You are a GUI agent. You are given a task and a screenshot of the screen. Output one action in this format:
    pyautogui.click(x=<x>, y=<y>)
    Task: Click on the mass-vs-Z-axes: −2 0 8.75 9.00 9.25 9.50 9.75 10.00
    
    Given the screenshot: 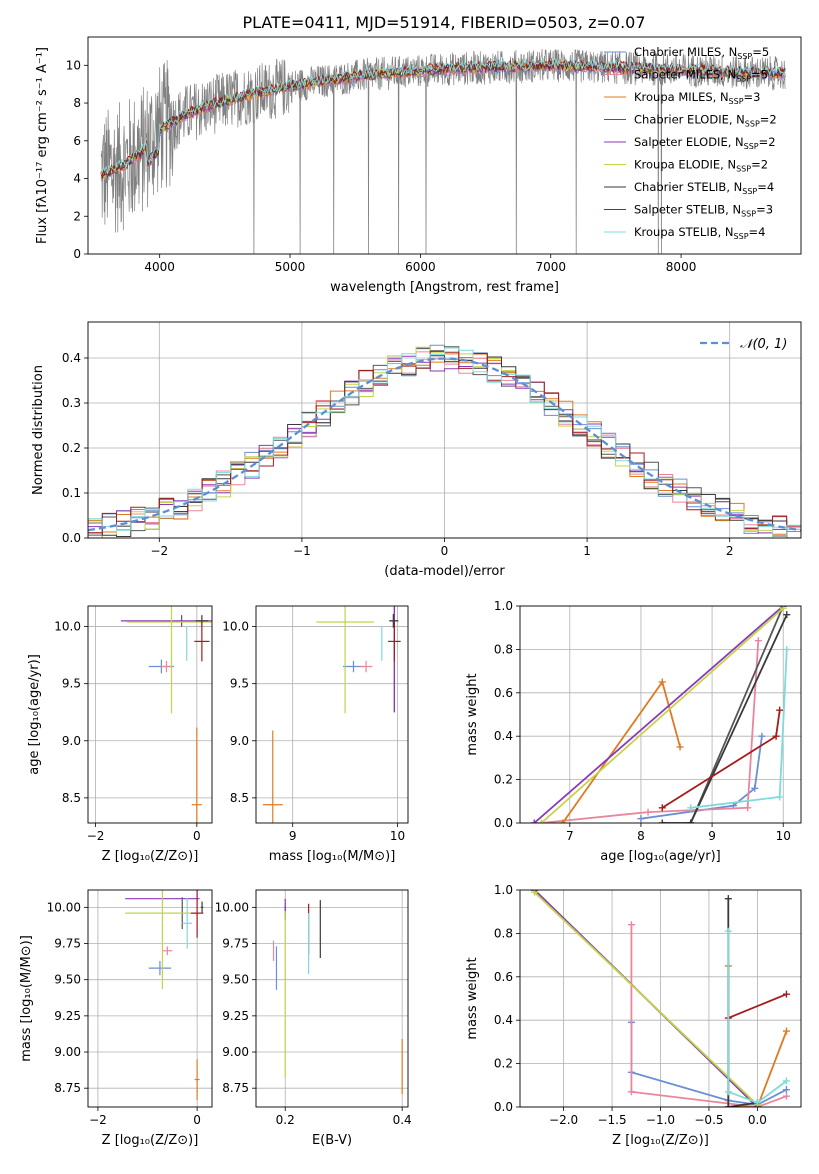 What is the action you would take?
    pyautogui.click(x=129, y=1008)
    